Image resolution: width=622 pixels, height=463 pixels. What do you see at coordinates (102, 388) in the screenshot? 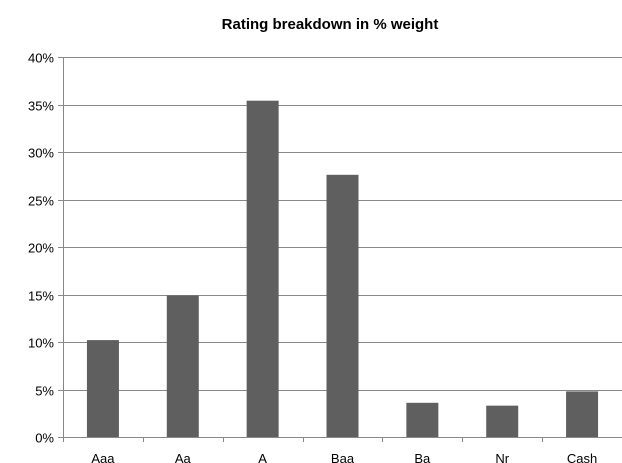
I see `bar-aaa` at bounding box center [102, 388].